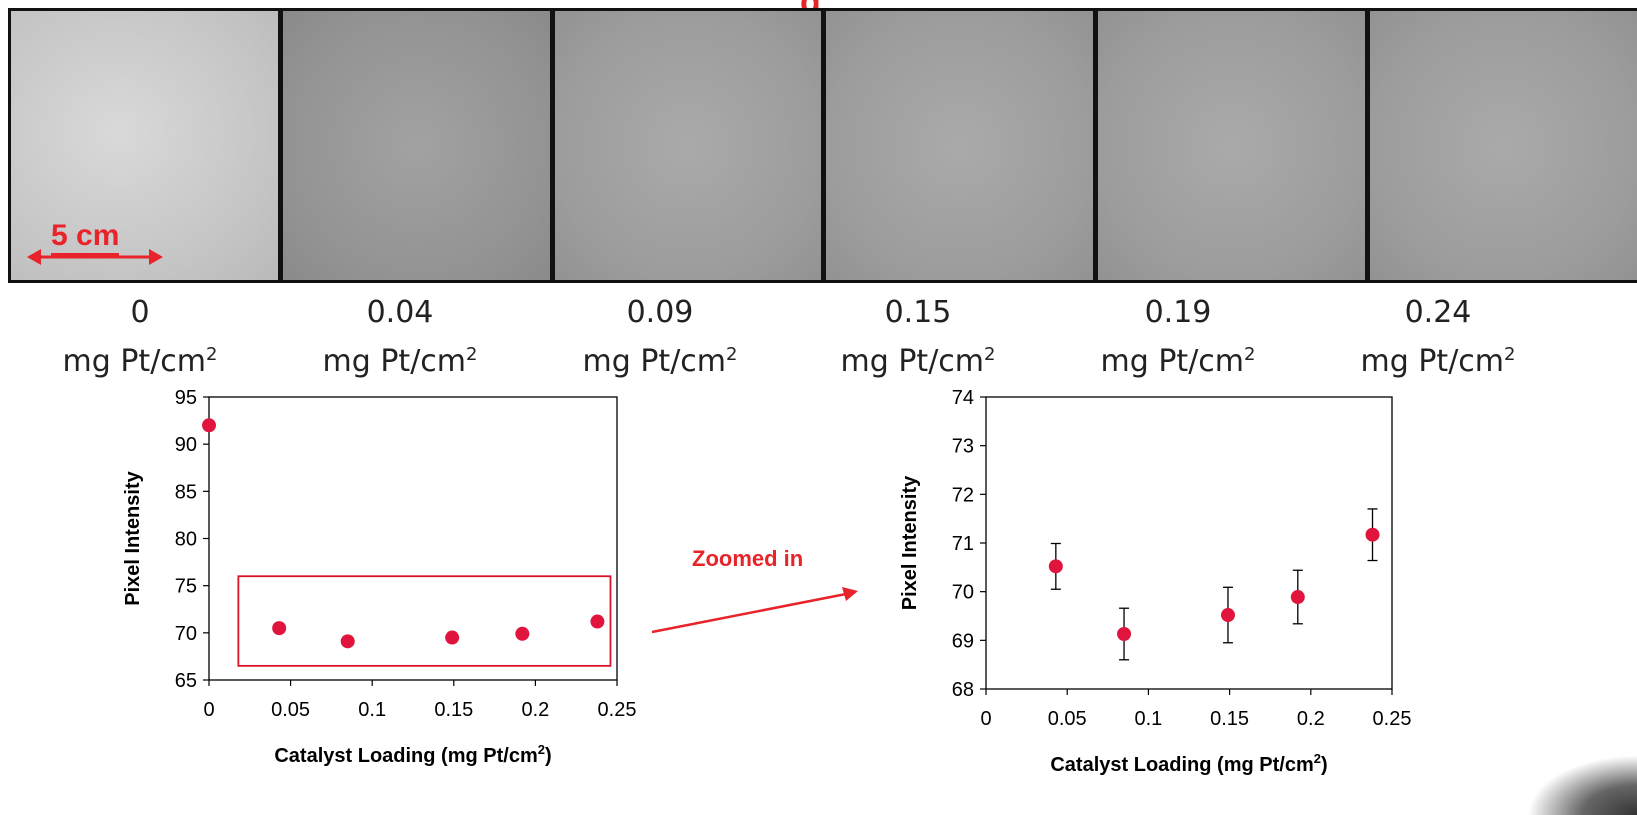 This screenshot has height=815, width=1637. What do you see at coordinates (85, 237) in the screenshot?
I see `scale-bar-label: 5 cm` at bounding box center [85, 237].